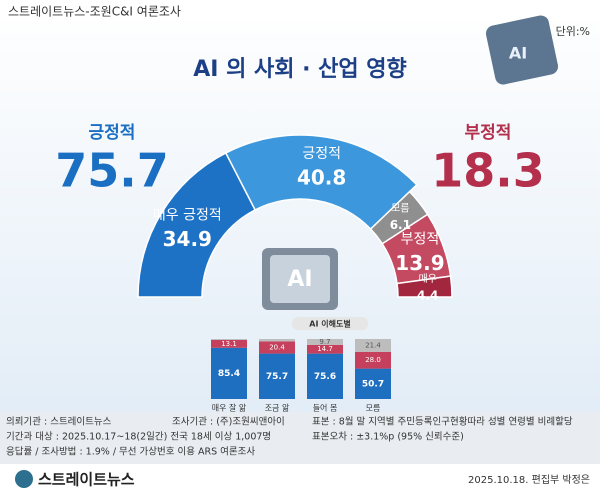 The image size is (600, 494). I want to click on segment-value: 6.1, so click(400, 225).